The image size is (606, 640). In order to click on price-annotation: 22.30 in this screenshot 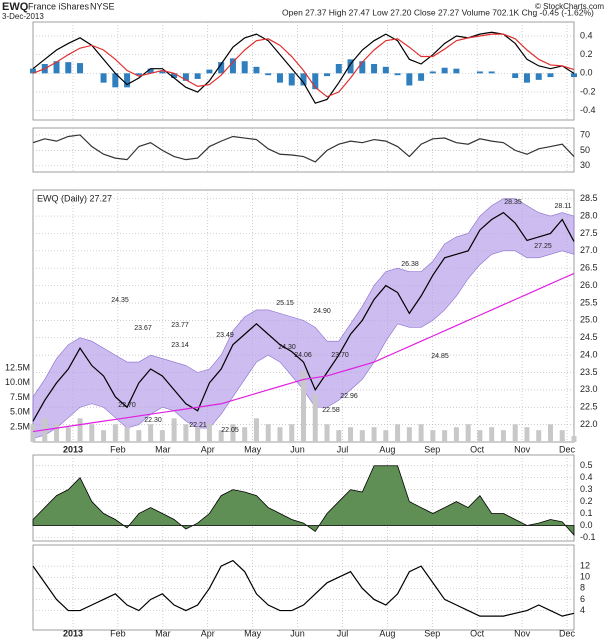, I will do `click(153, 420)`.